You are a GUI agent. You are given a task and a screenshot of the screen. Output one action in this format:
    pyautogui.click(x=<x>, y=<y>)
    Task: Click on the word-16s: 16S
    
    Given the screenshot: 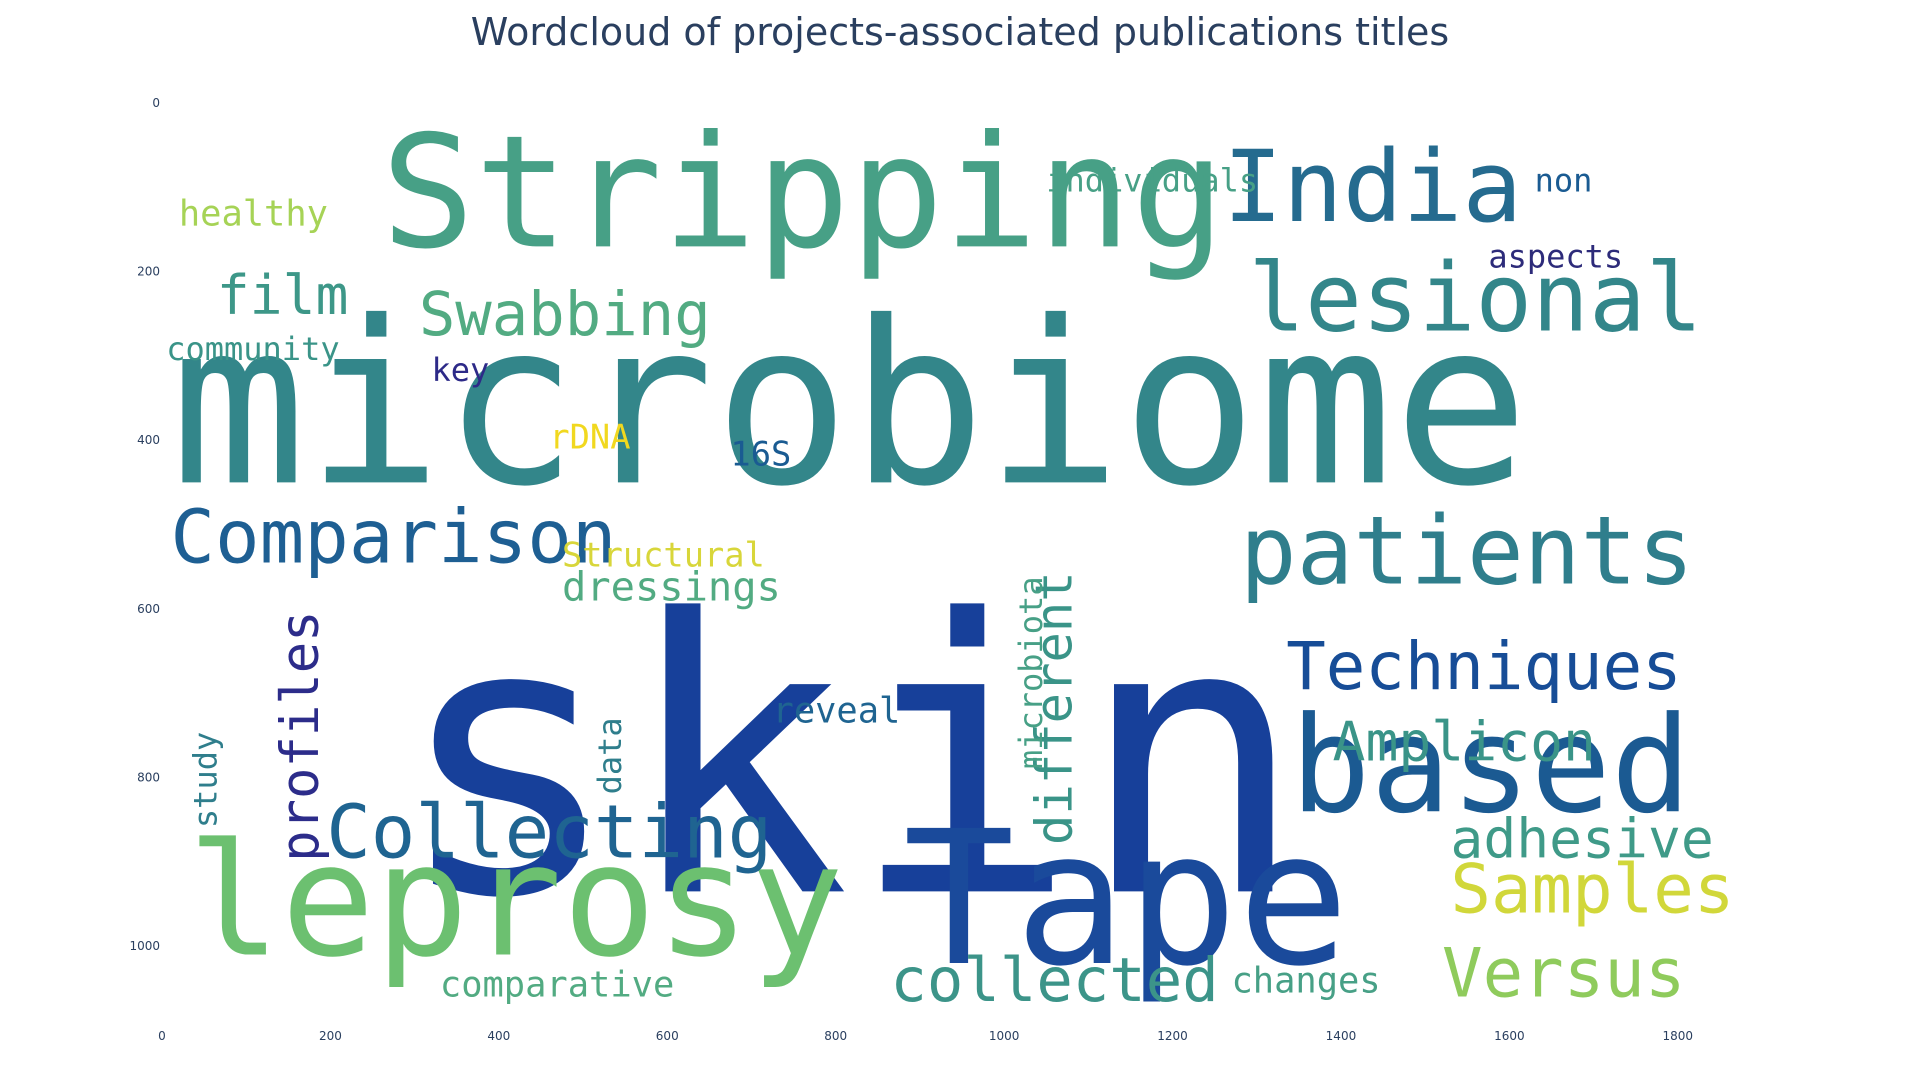 What is the action you would take?
    pyautogui.click(x=760, y=454)
    